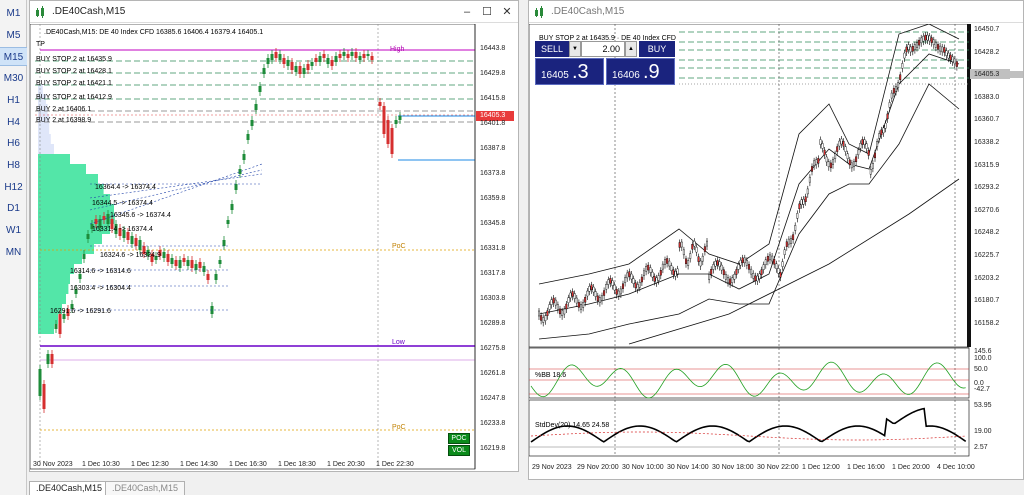  I want to click on time-tick-label: 4 Dec 10:00, so click(956, 467).